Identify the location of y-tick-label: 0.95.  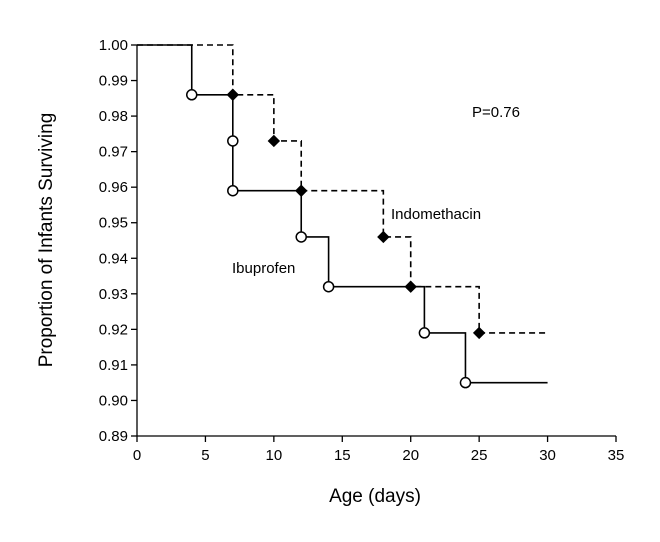
(113, 223).